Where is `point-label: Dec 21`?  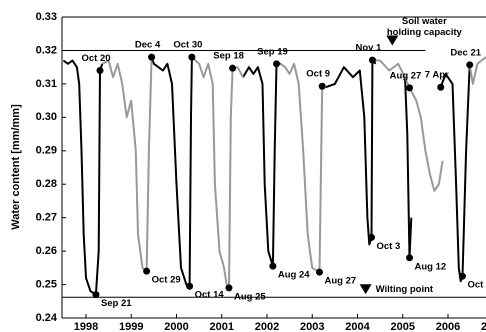 point-label: Dec 21 is located at coordinates (465, 52).